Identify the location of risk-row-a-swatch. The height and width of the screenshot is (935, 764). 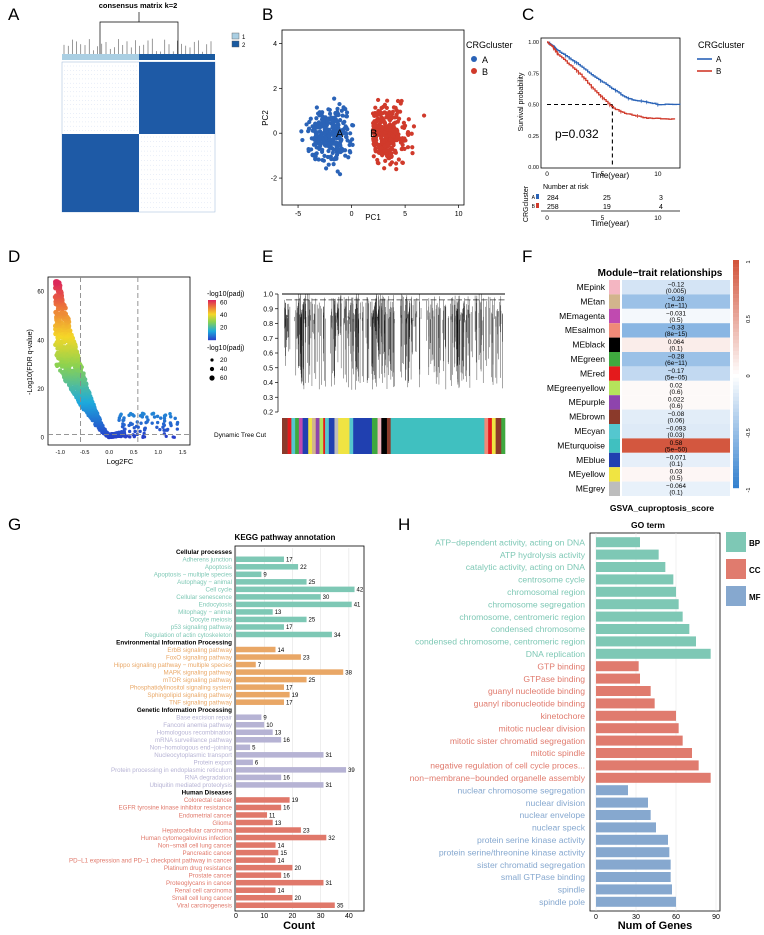
(537, 196).